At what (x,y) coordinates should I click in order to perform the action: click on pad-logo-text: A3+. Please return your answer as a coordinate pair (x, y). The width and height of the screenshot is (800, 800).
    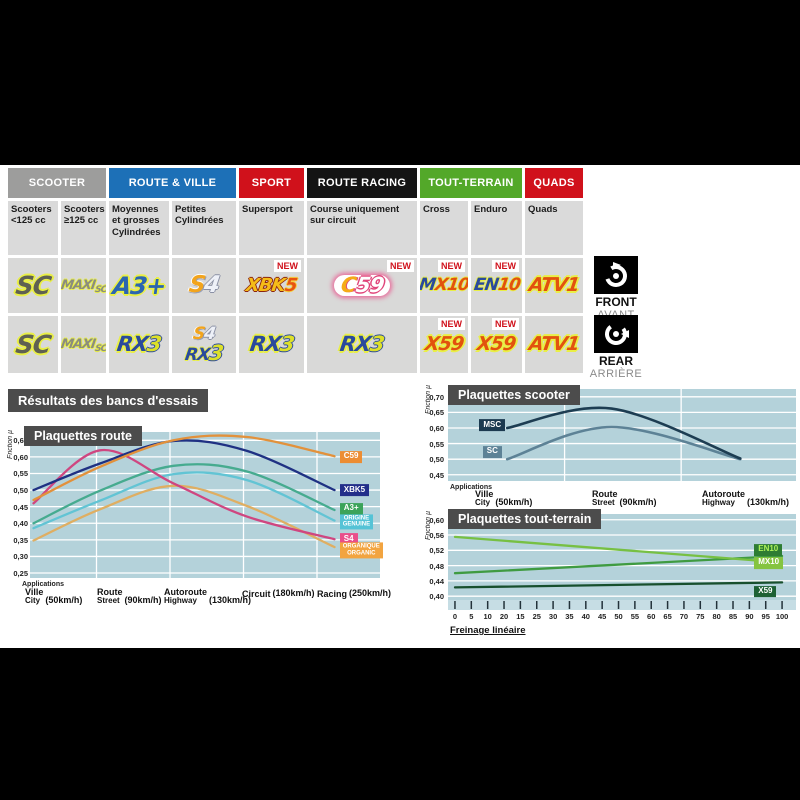
    Looking at the image, I should click on (139, 285).